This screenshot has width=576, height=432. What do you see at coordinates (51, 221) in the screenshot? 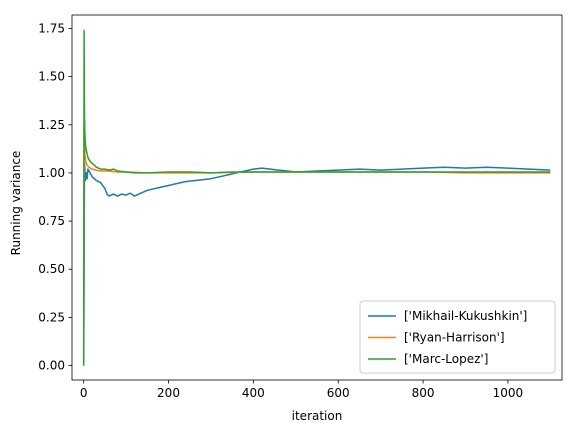
I see `y-tick-label: 0.75` at bounding box center [51, 221].